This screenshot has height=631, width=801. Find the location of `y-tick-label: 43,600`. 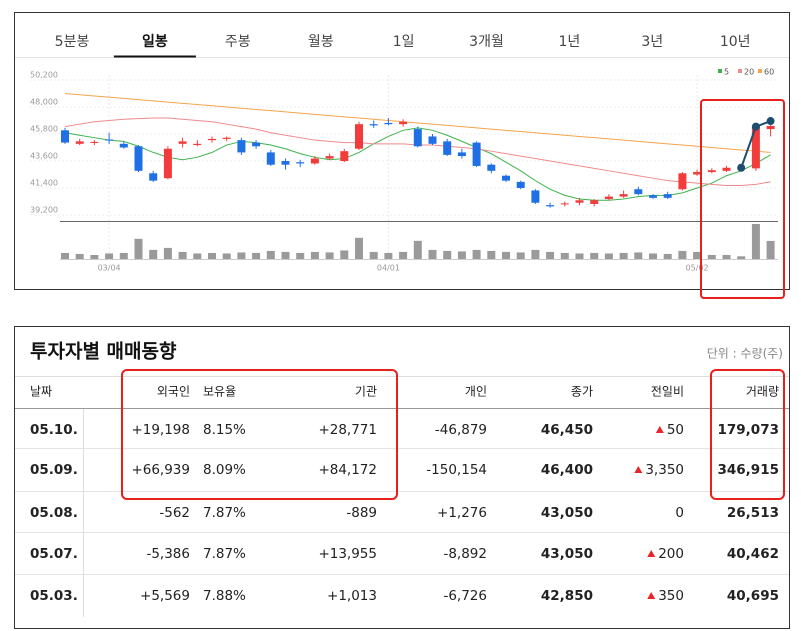

y-tick-label: 43,600 is located at coordinates (44, 156).